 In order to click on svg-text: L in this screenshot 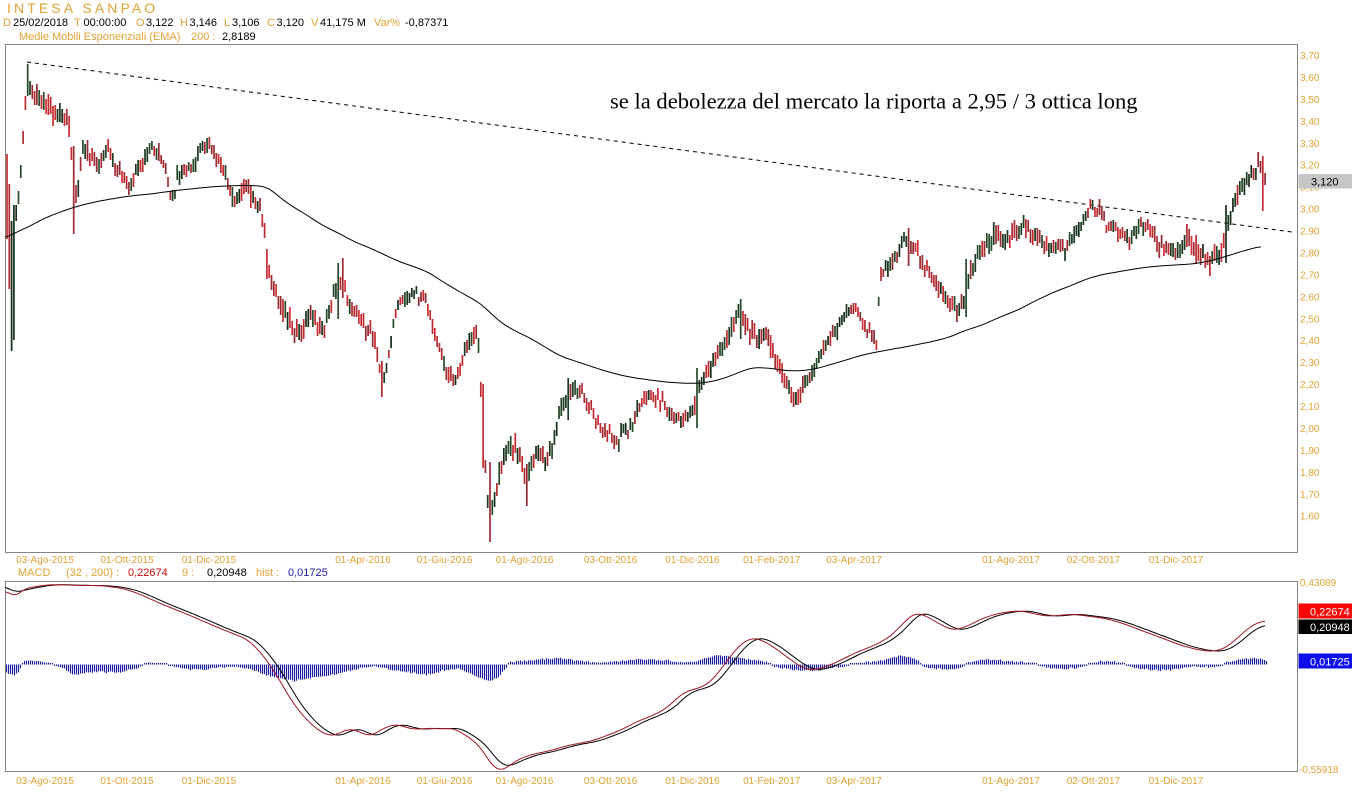, I will do `click(227, 23)`.